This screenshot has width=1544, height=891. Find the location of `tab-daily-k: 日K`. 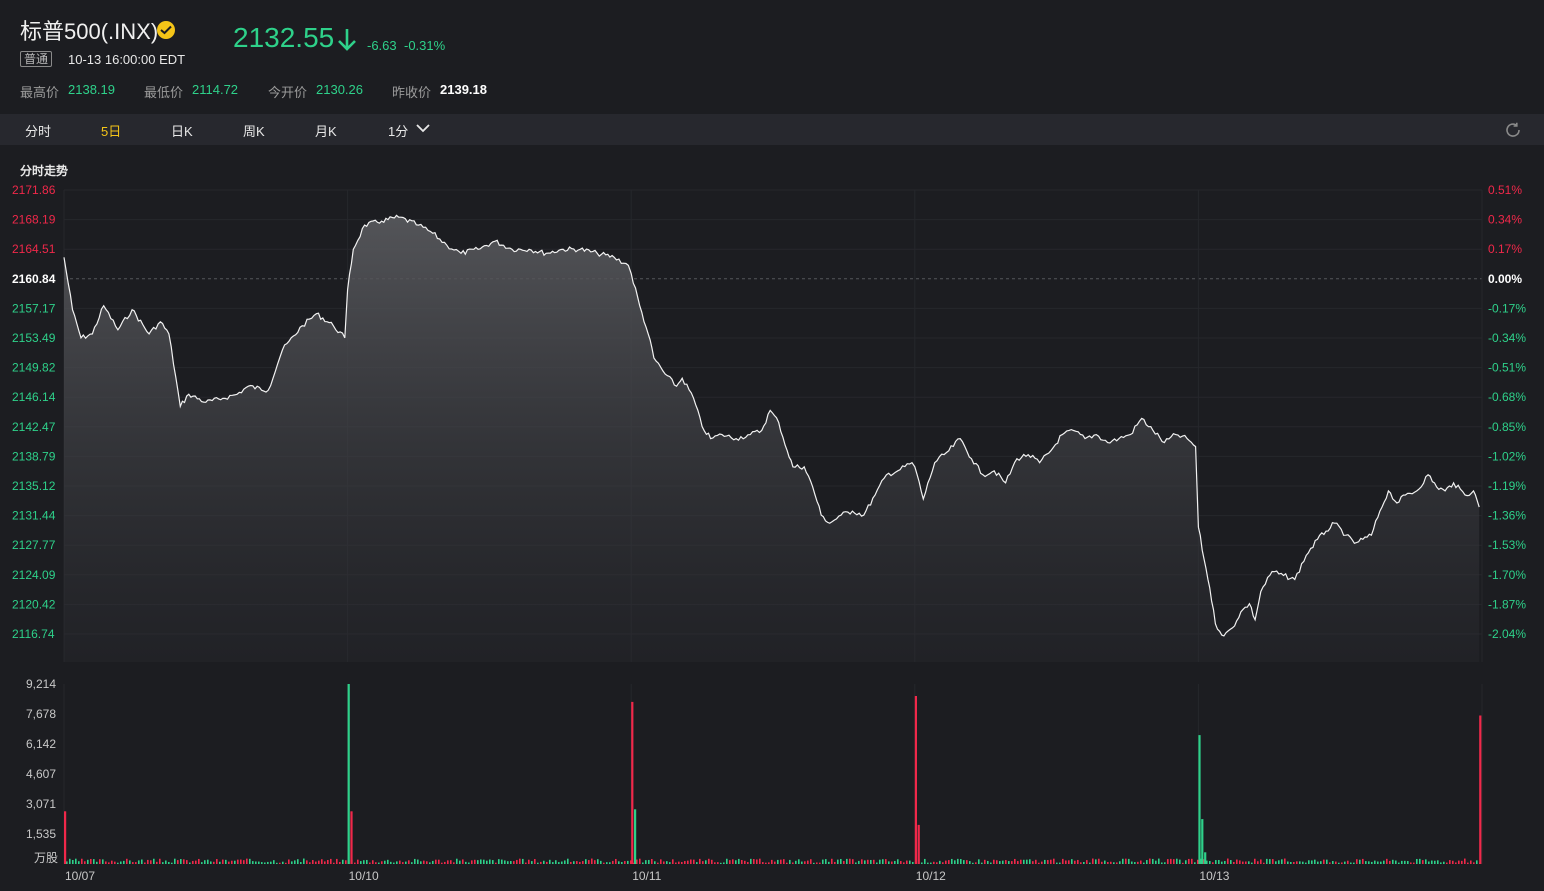

tab-daily-k: 日K is located at coordinates (182, 131).